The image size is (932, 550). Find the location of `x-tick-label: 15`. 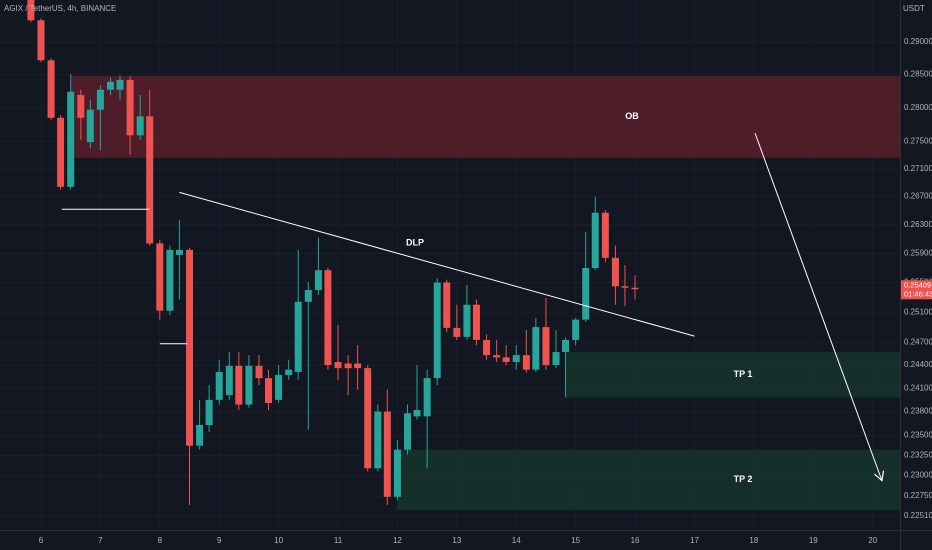

x-tick-label: 15 is located at coordinates (575, 540).